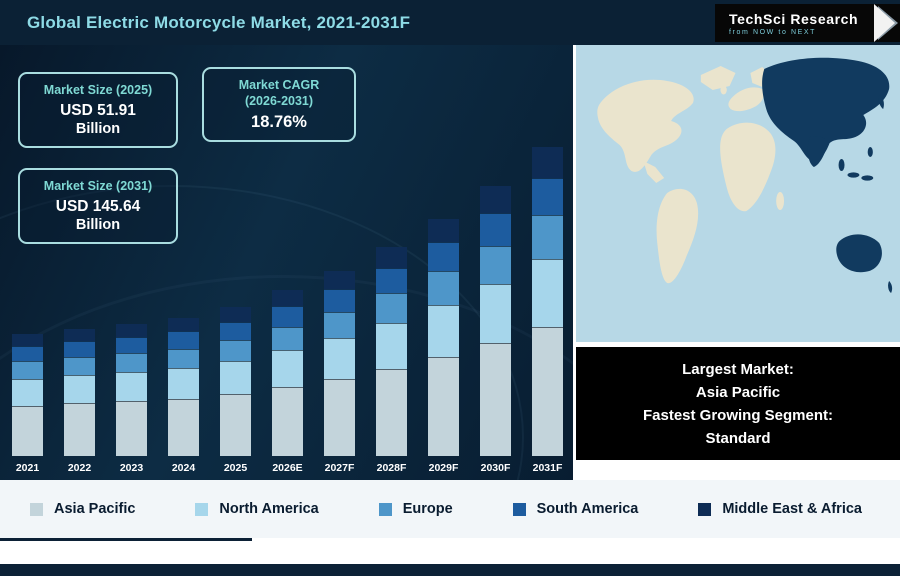 This screenshot has width=900, height=576. I want to click on map-south-america, so click(677, 236).